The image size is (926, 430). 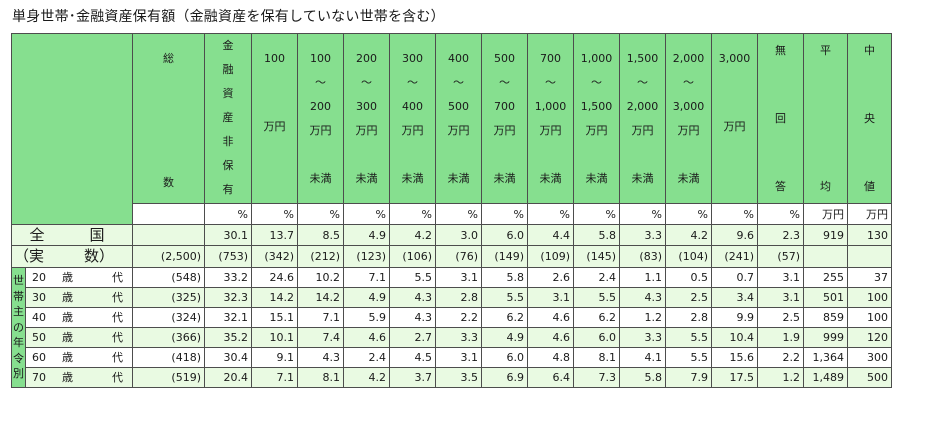 What do you see at coordinates (734, 297) in the screenshot?
I see `age-row-cell-12: 3.4` at bounding box center [734, 297].